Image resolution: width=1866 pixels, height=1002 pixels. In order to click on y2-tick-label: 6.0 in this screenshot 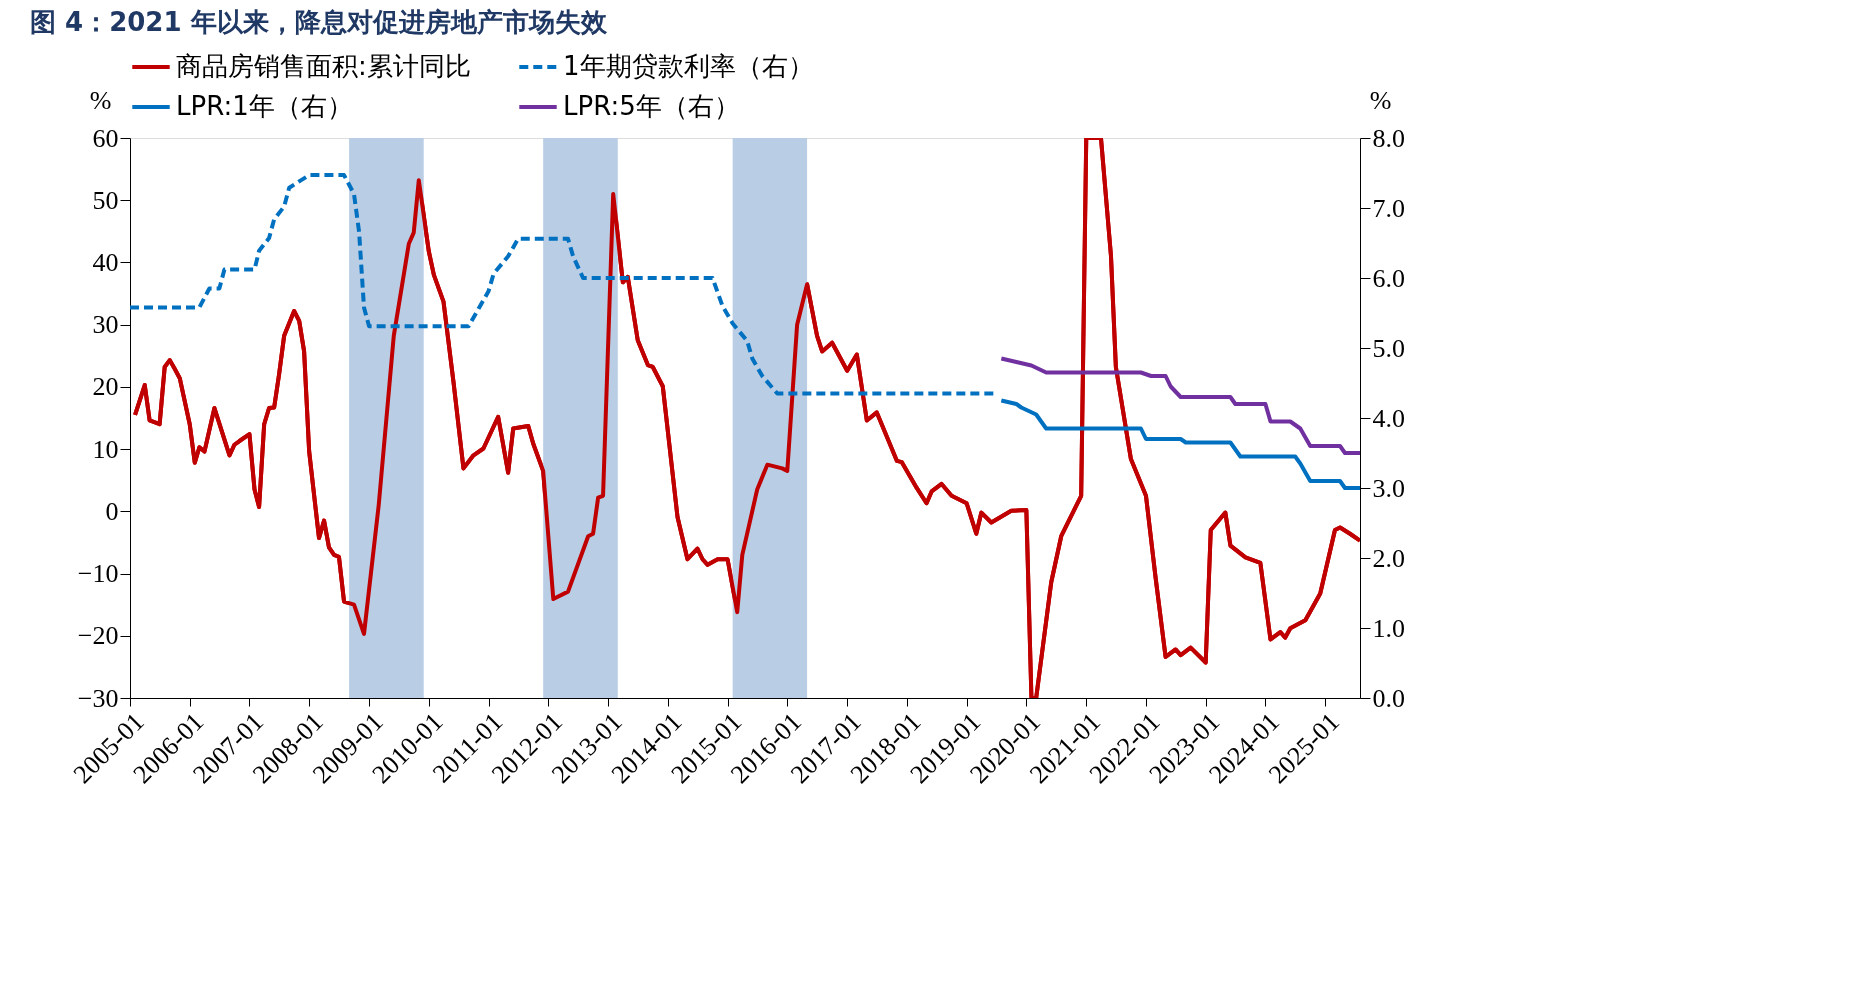, I will do `click(1388, 278)`.